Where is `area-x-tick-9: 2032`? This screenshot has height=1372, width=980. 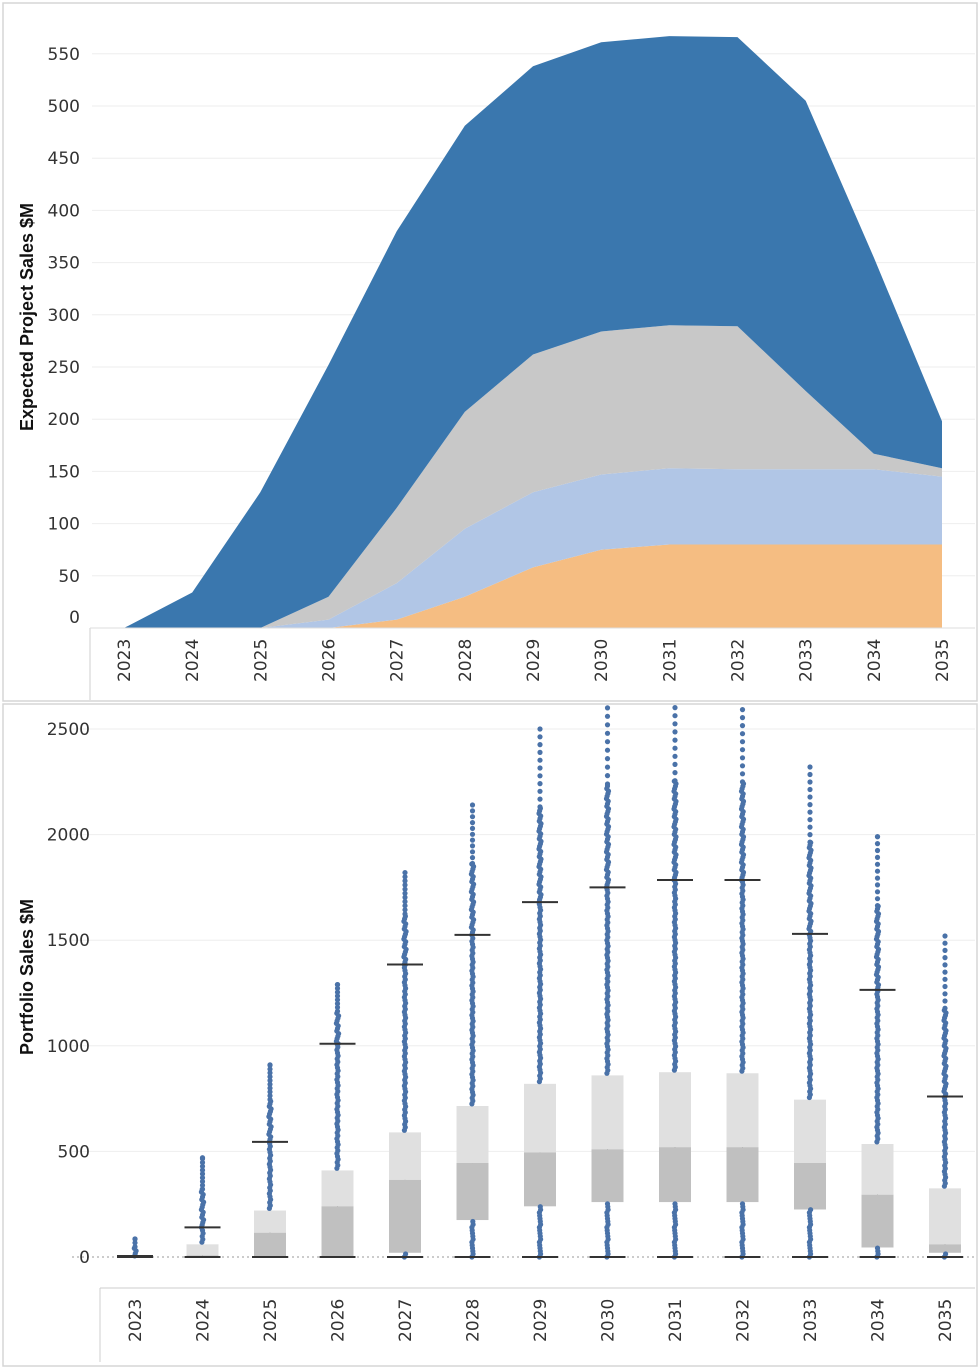 area-x-tick-9: 2032 is located at coordinates (739, 660).